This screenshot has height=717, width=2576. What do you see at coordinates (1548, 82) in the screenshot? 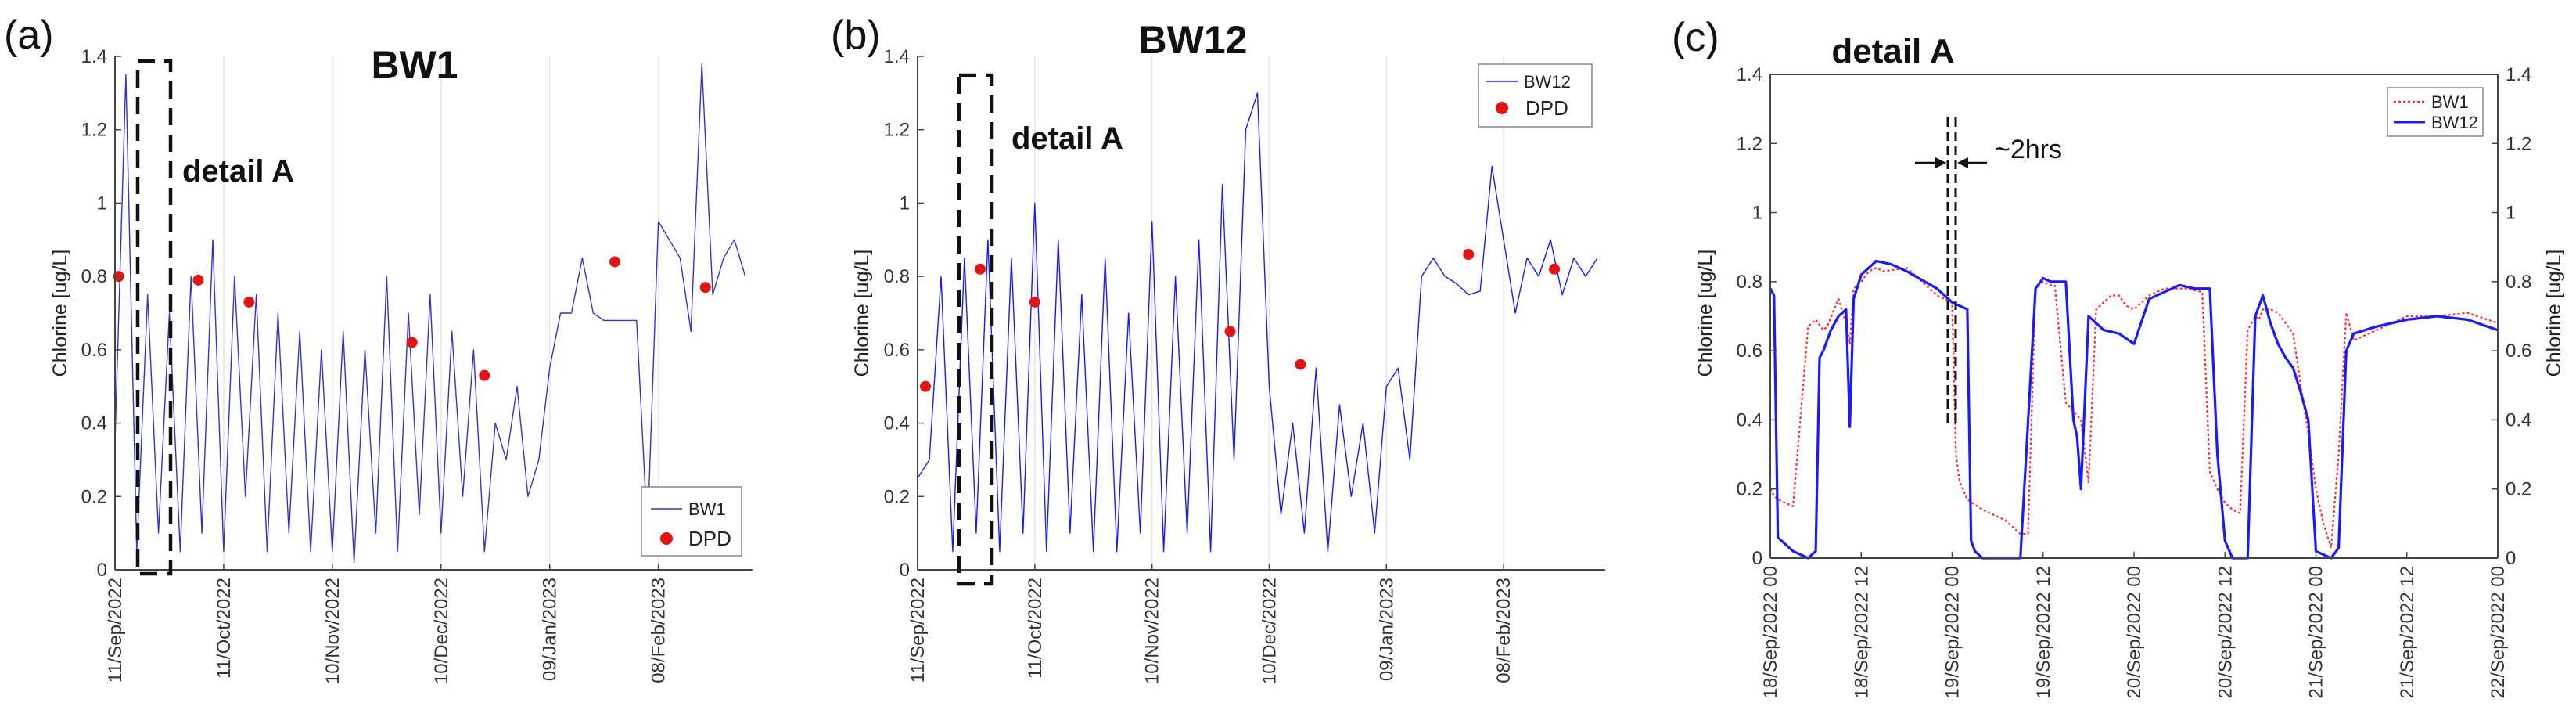
I see `legend-label-bw12: BW12` at bounding box center [1548, 82].